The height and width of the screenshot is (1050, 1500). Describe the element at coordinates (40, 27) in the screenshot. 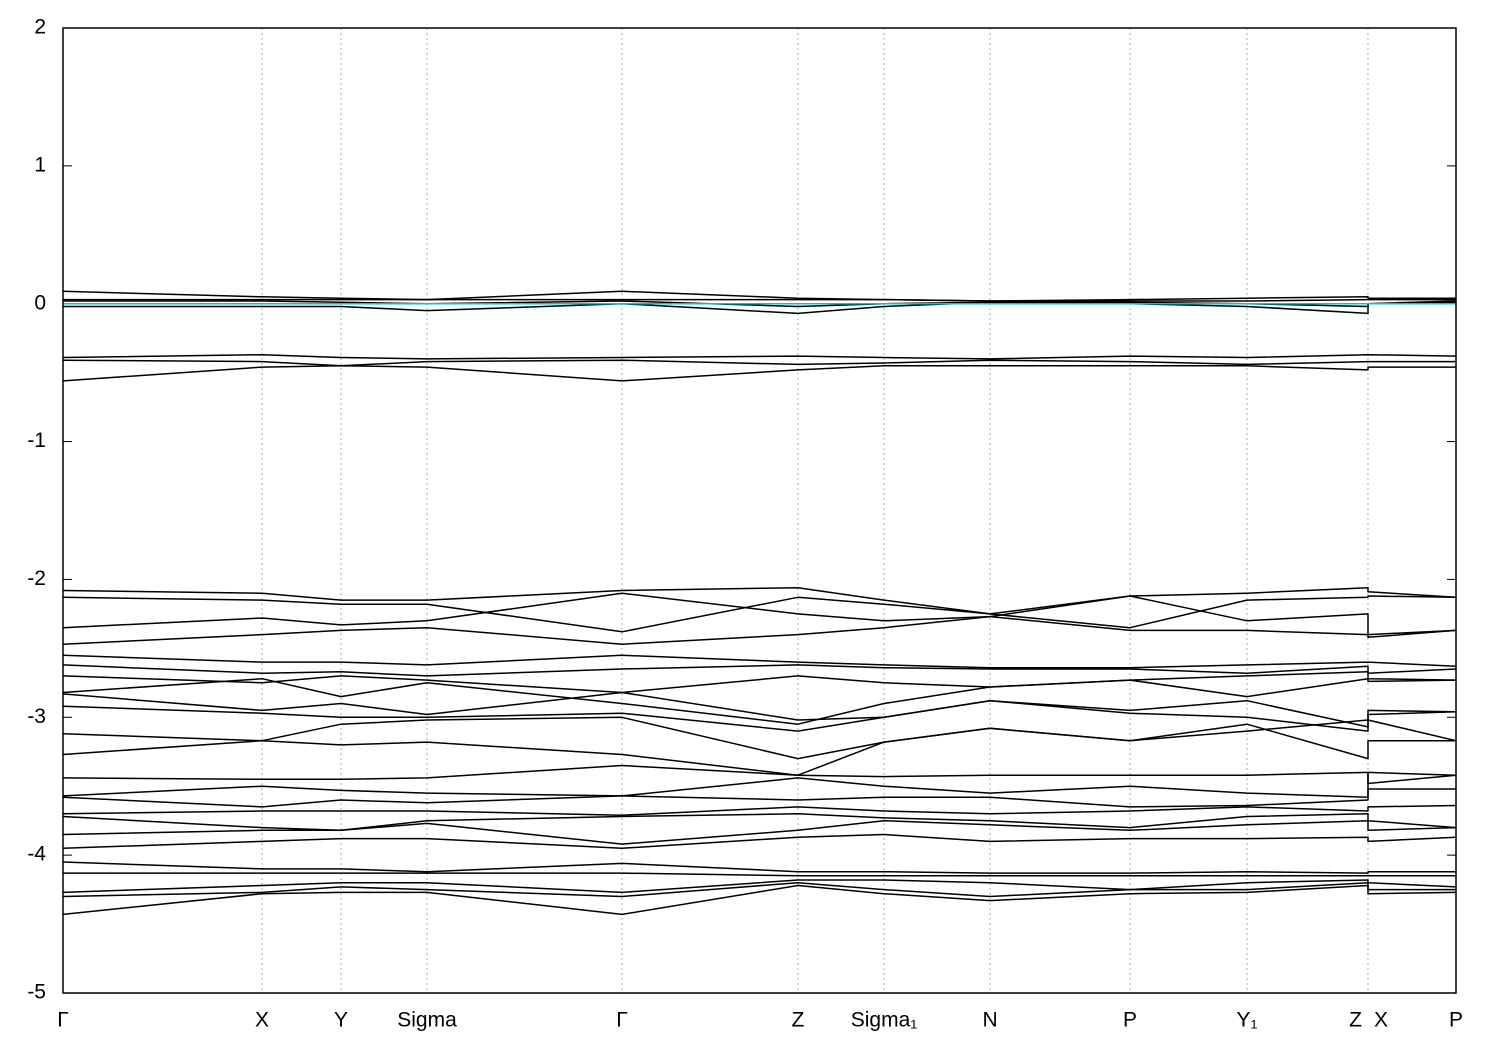

I see `y-tick-label: 2` at that location.